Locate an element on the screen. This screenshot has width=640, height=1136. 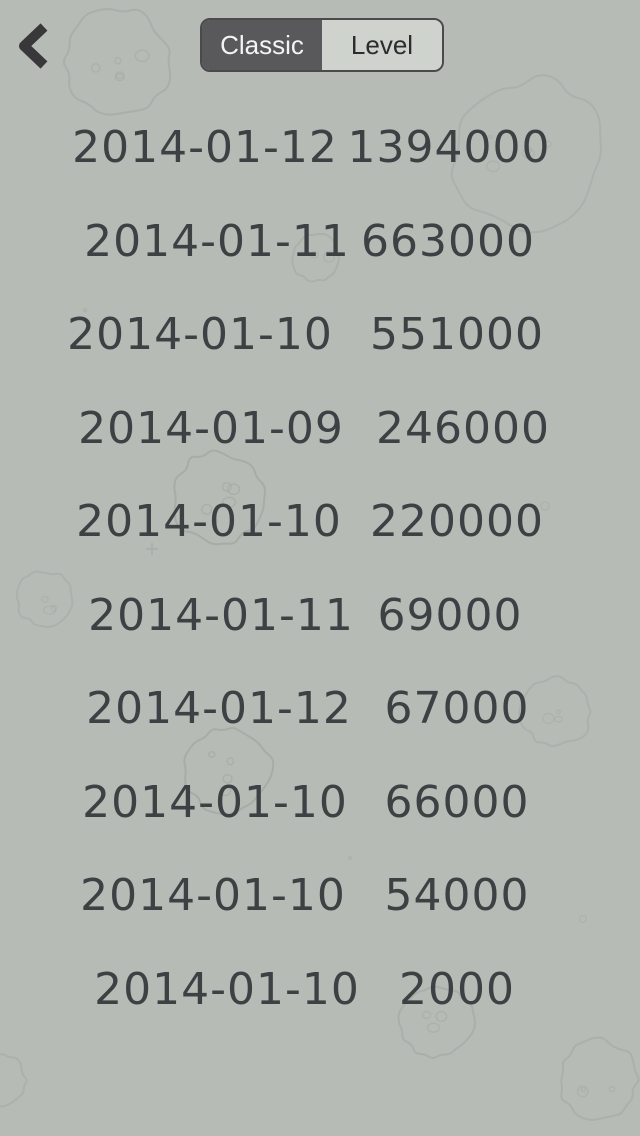
score-row: 2014-01-11 69000 is located at coordinates (320, 616).